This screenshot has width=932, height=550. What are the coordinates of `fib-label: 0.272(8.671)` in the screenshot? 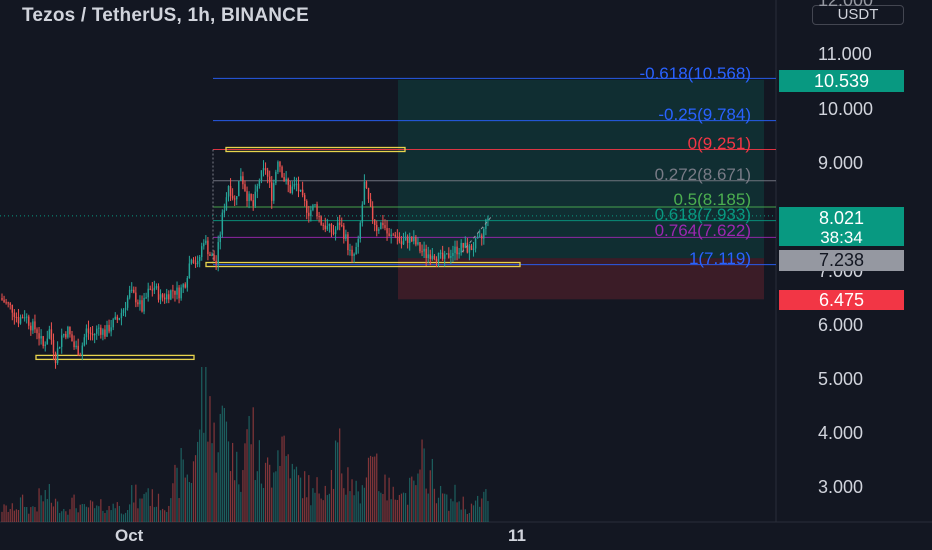 It's located at (702, 174).